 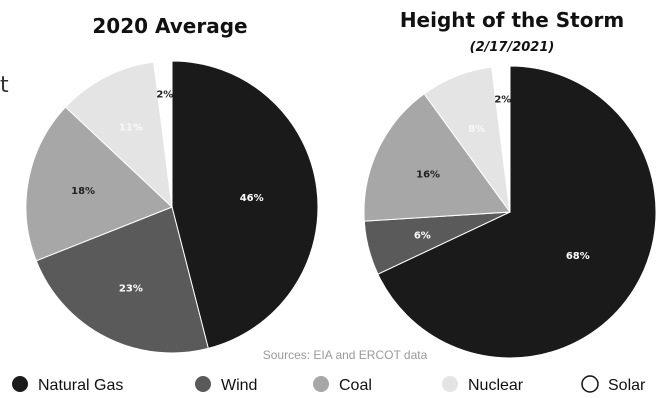 I want to click on legend-swatch-solar, so click(x=590, y=384).